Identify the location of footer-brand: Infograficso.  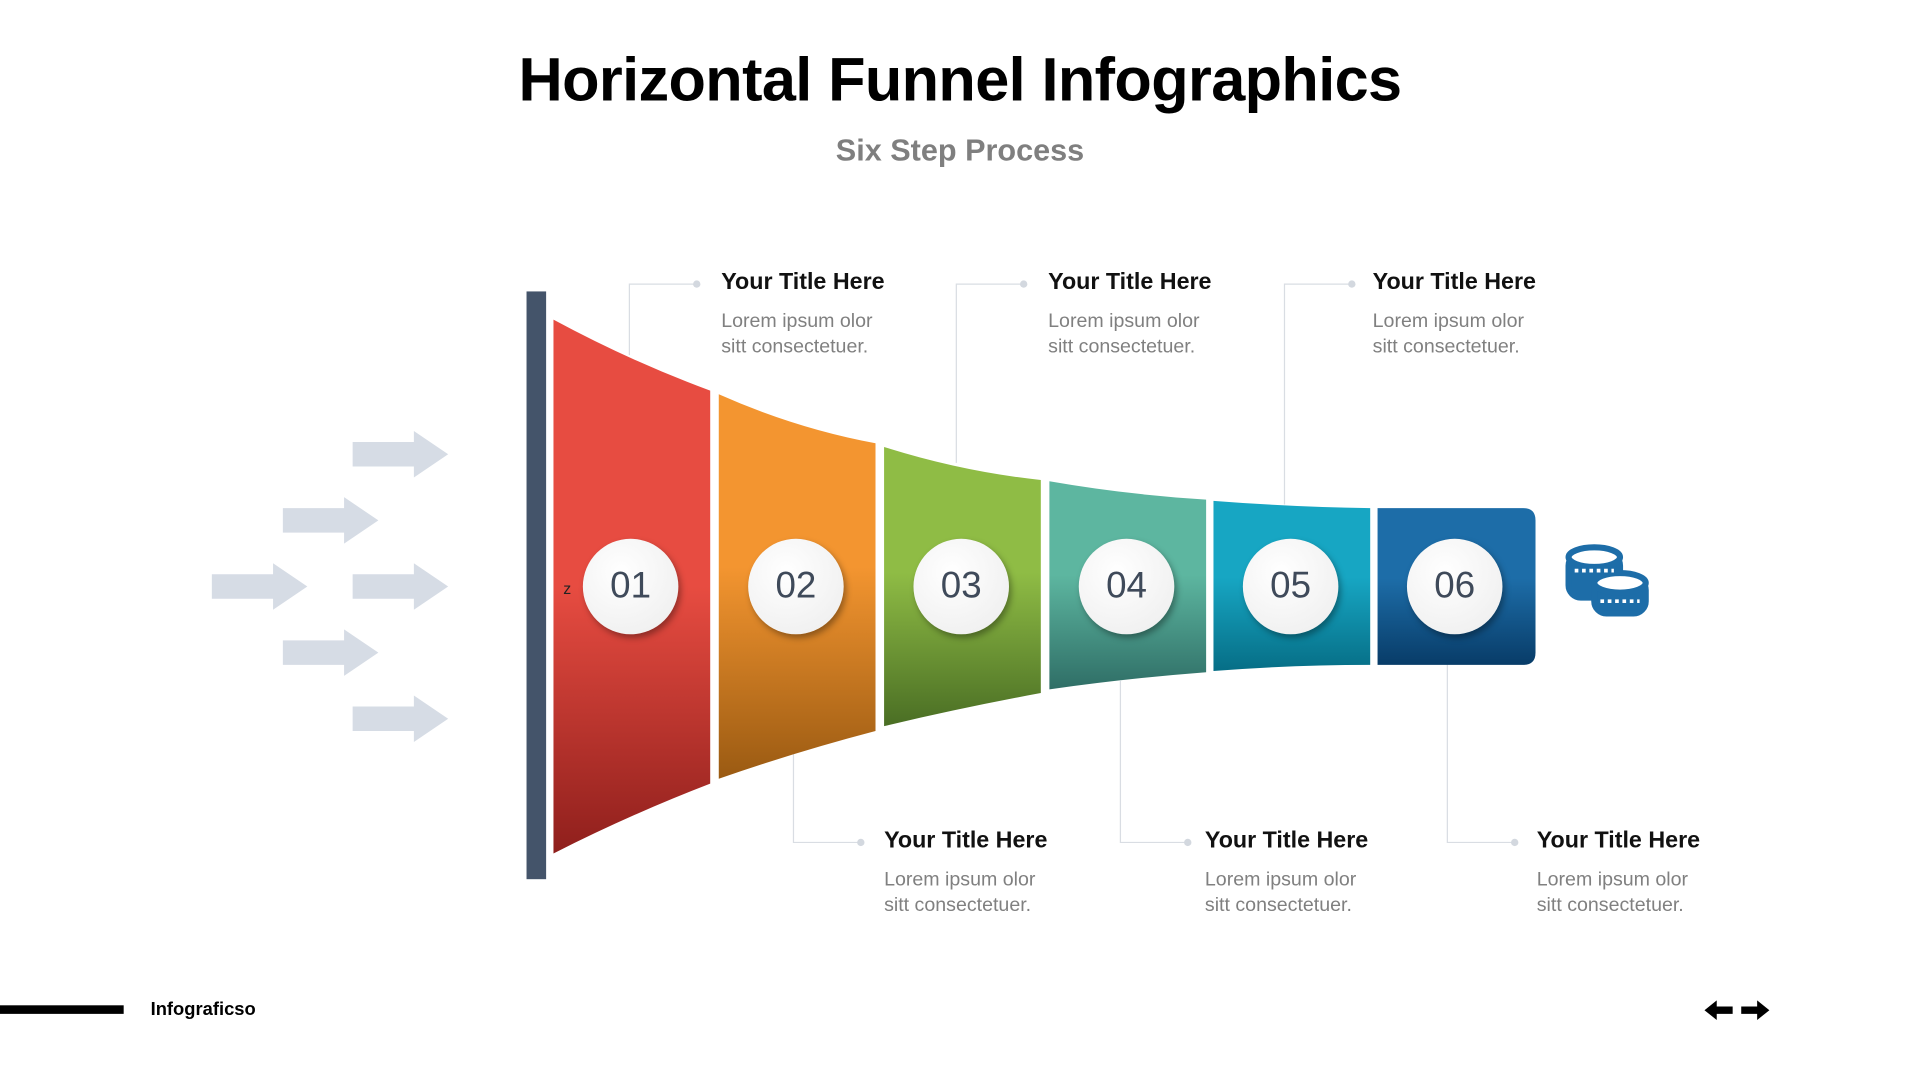
(203, 1010).